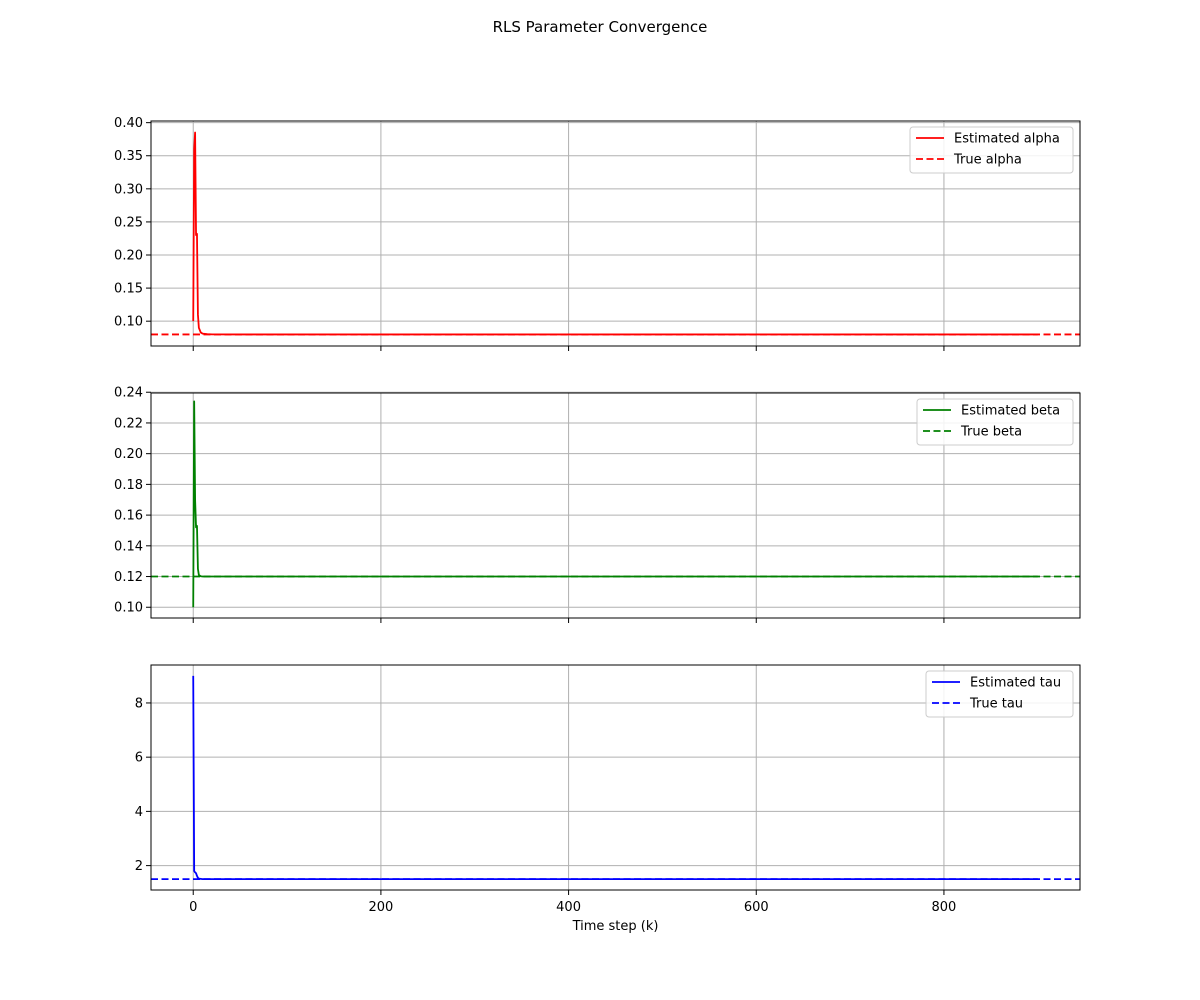  What do you see at coordinates (128, 156) in the screenshot?
I see `y-tick-label: 0.35` at bounding box center [128, 156].